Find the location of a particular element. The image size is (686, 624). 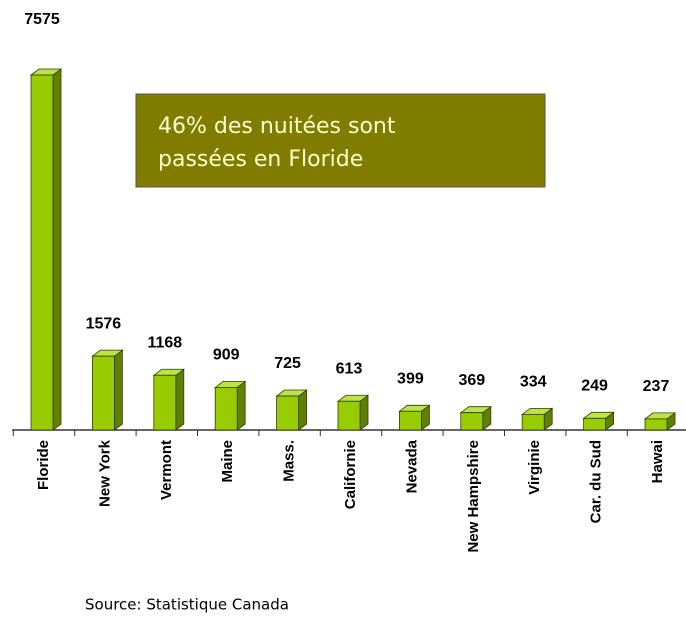

value-label: 909 is located at coordinates (226, 355).